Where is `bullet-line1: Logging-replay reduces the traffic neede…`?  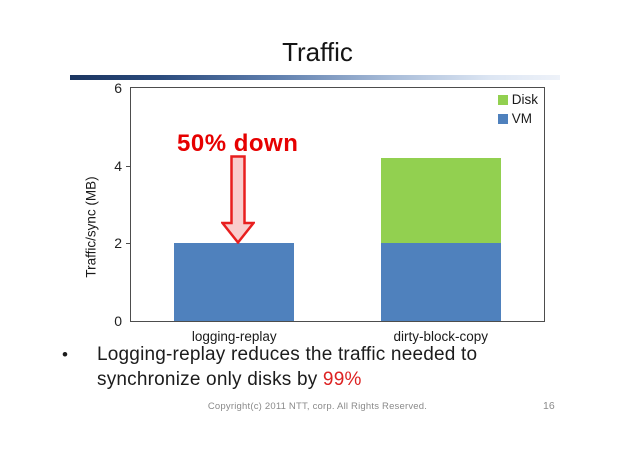 bullet-line1: Logging-replay reduces the traffic neede… is located at coordinates (287, 354).